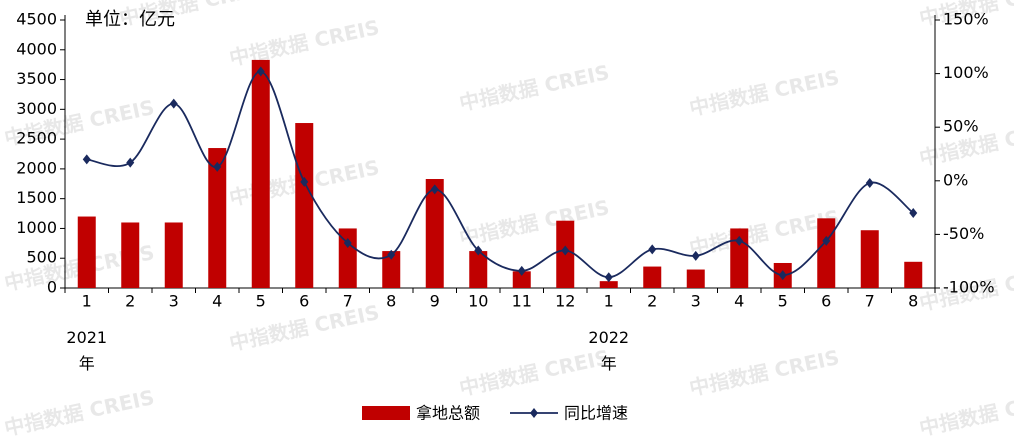  Describe the element at coordinates (966, 72) in the screenshot. I see `y2-tick-label: 100%` at that location.